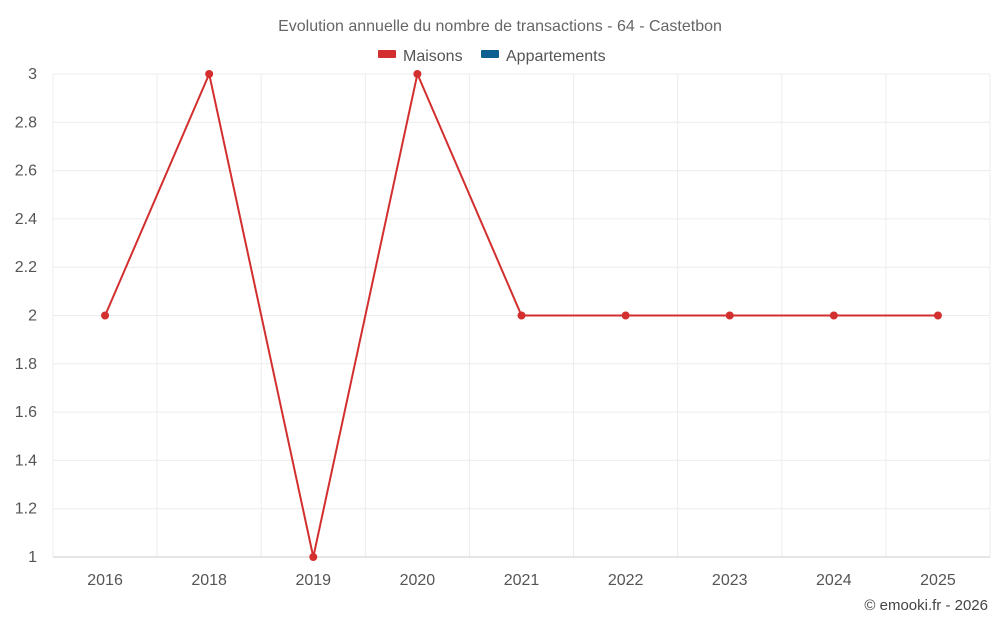 The width and height of the screenshot is (1000, 625). I want to click on y-tick-label: 1, so click(32, 557).